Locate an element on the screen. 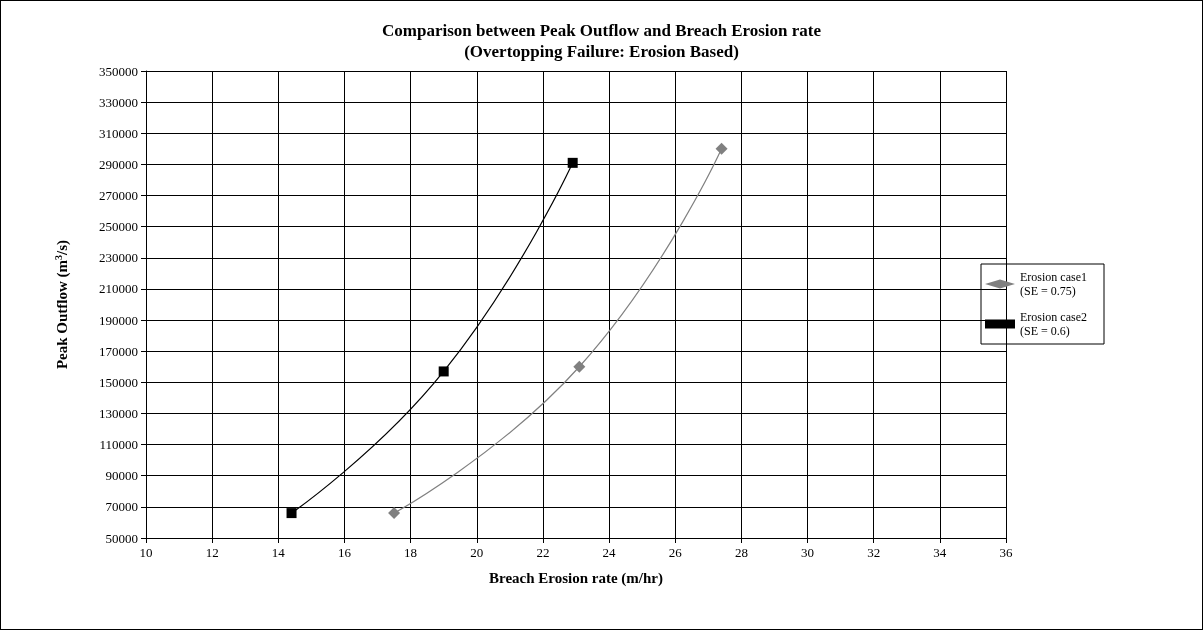 The image size is (1203, 630). y-tick-label: 130000 is located at coordinates (118, 413).